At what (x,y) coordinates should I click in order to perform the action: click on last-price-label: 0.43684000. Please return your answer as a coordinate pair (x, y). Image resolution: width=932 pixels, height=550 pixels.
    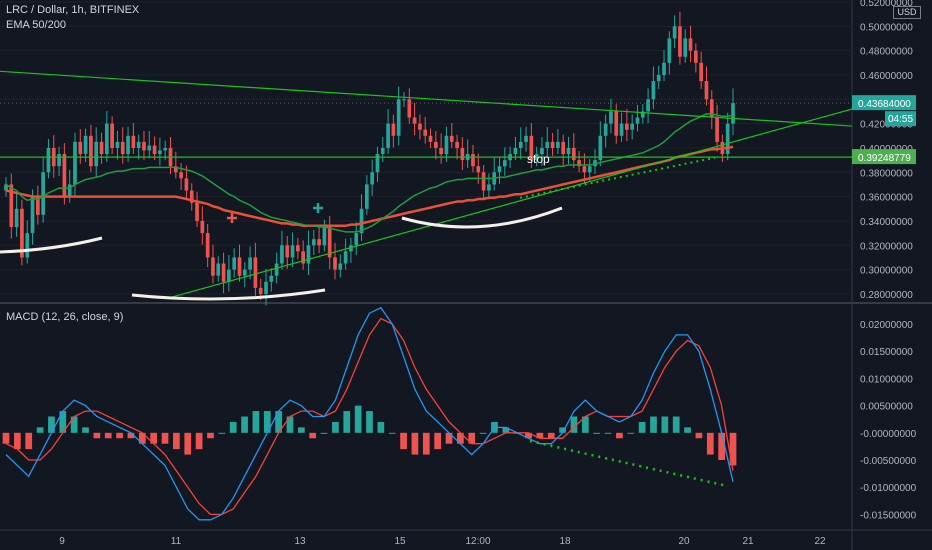
    Looking at the image, I should click on (884, 104).